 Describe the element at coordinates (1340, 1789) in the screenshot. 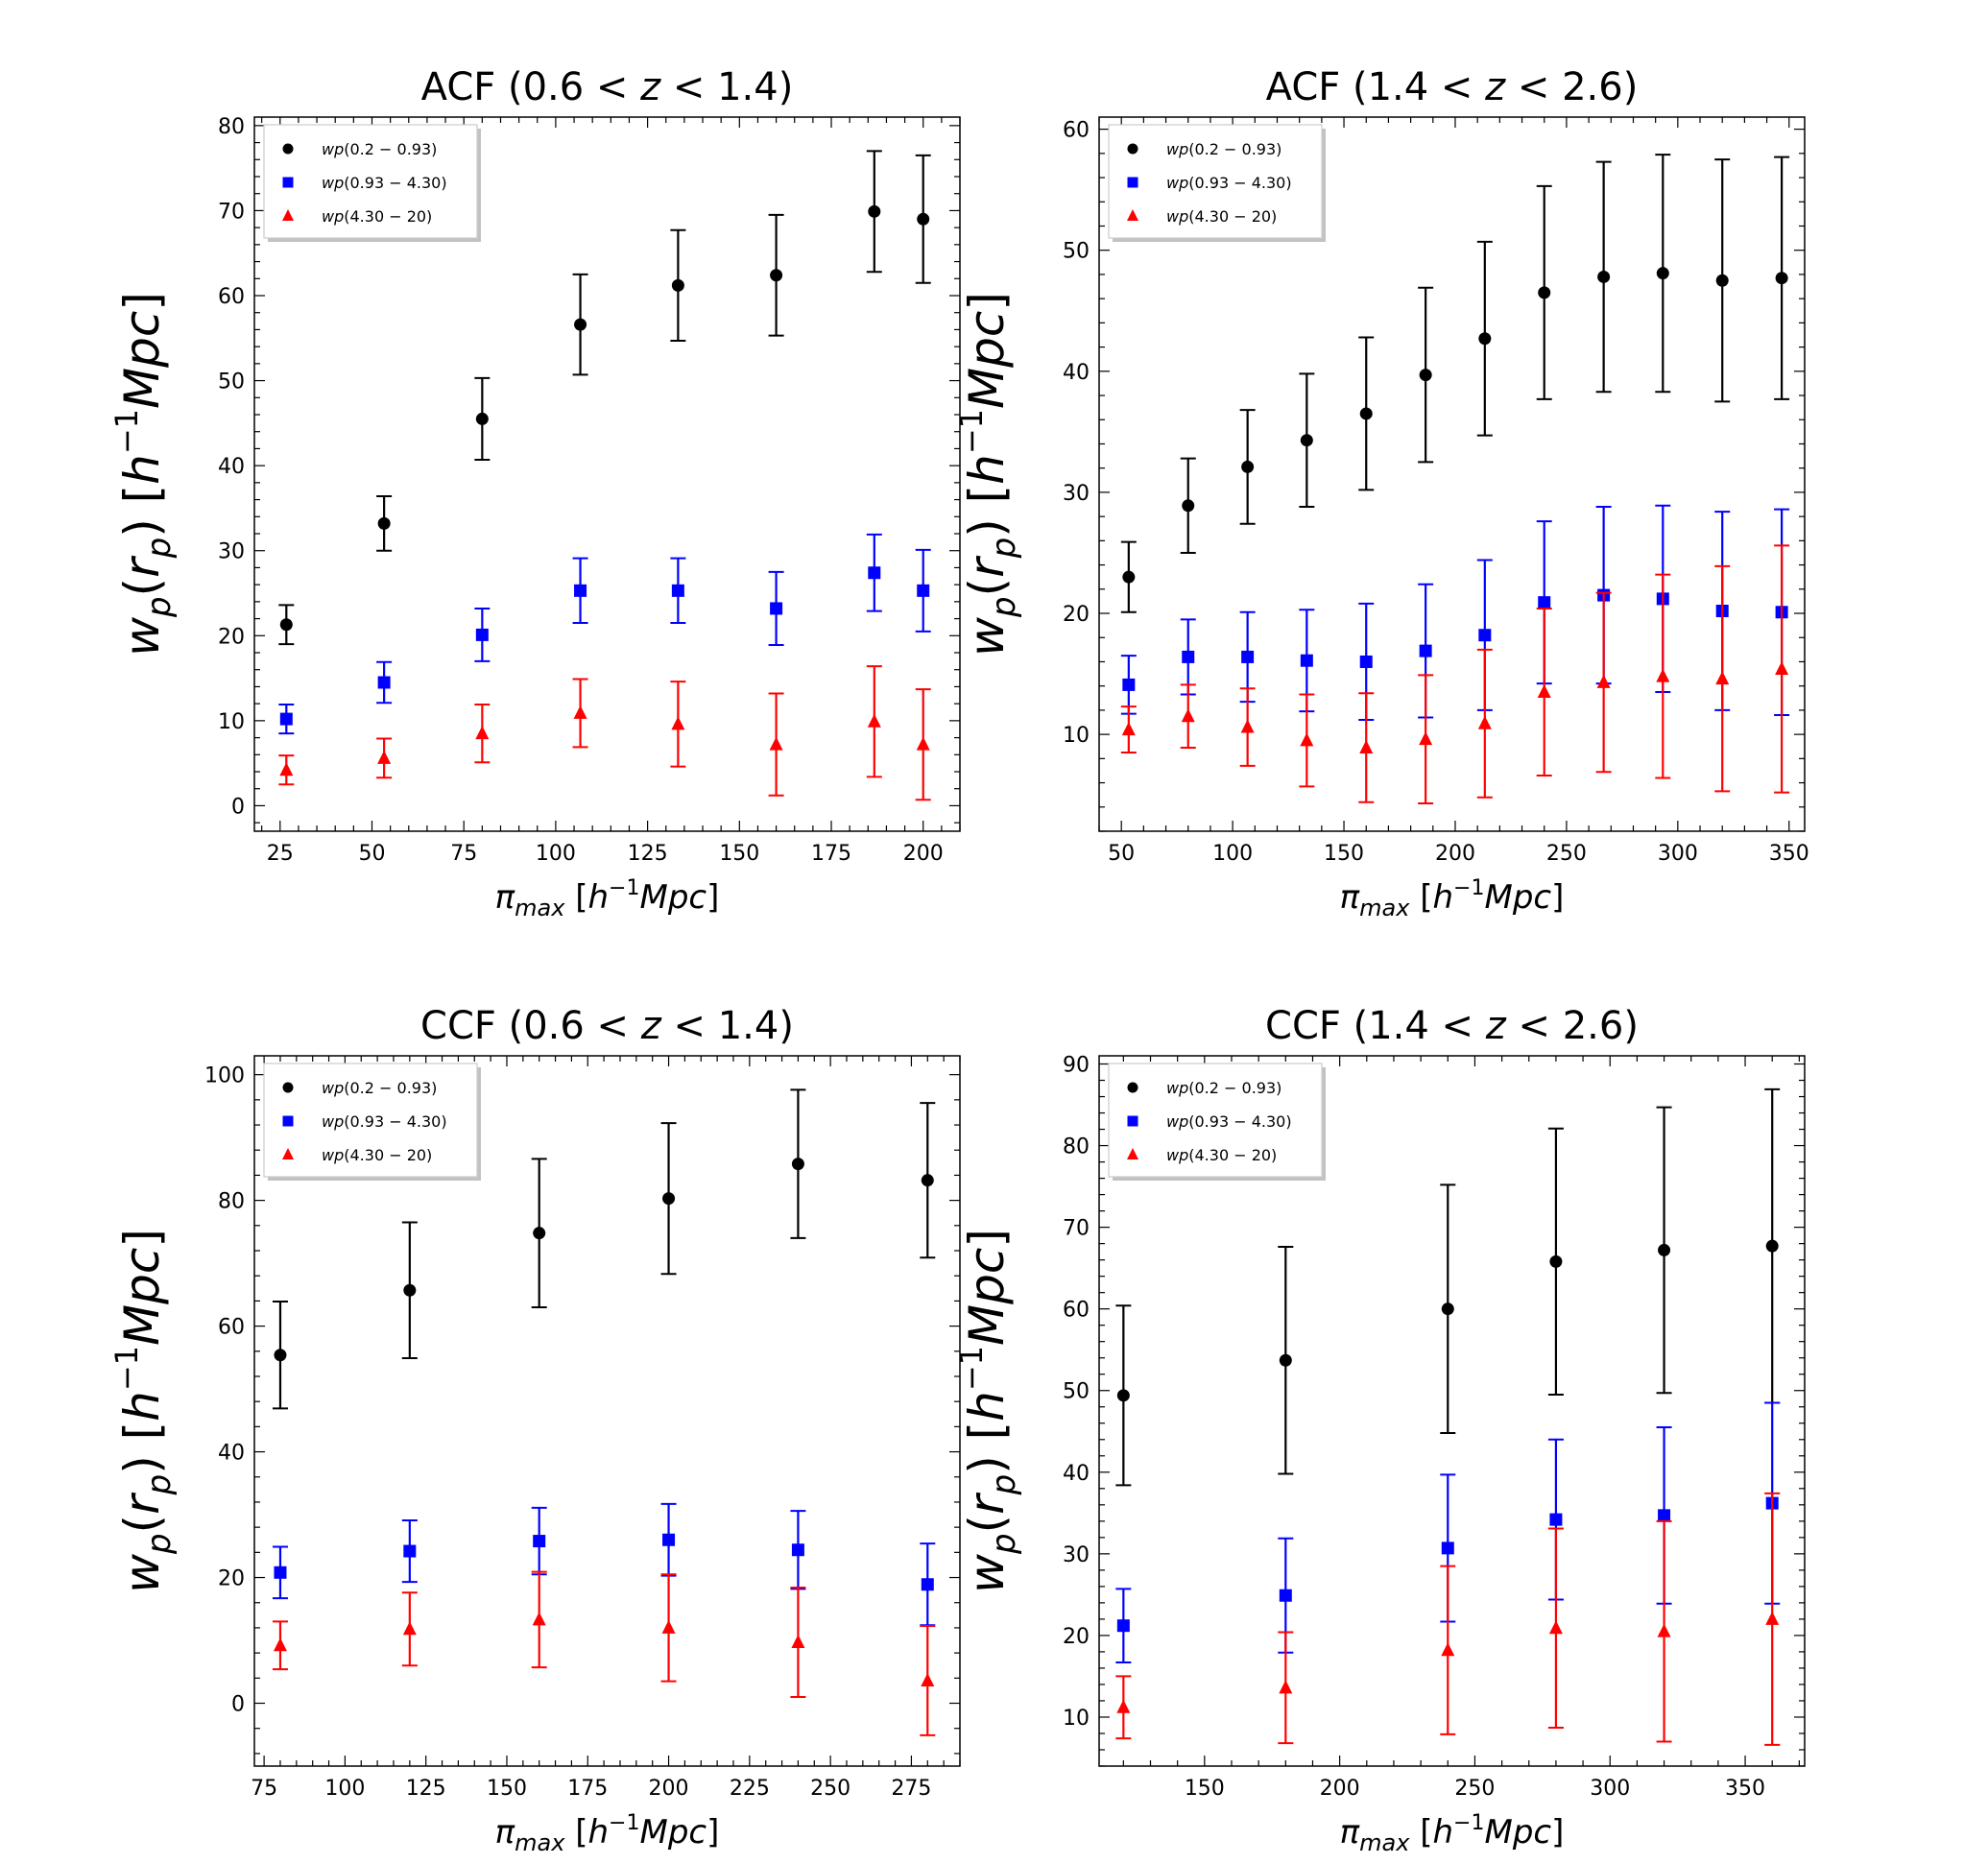

I see `x-tick-label: 200` at that location.